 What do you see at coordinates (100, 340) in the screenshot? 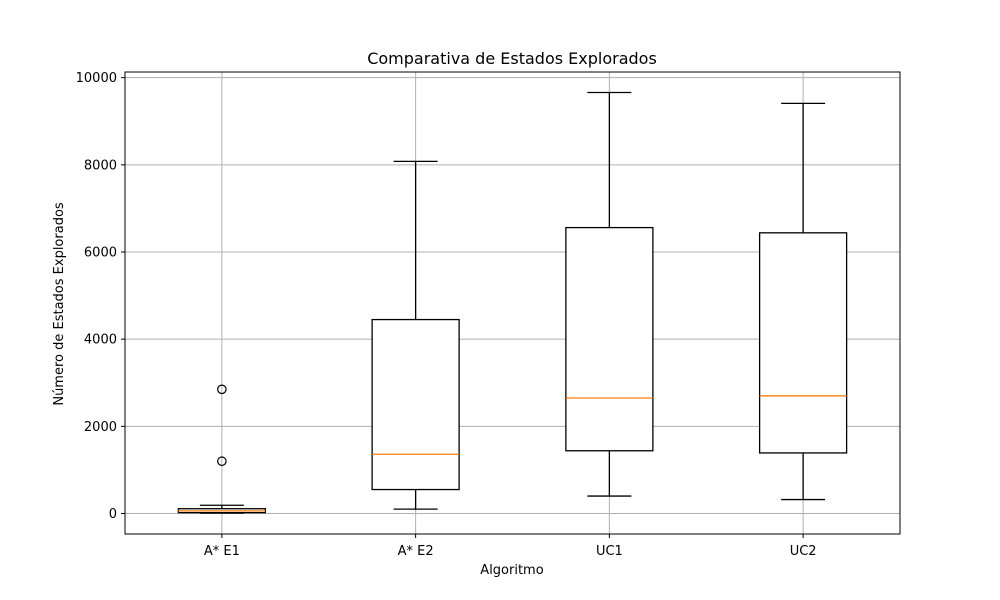
I see `y-tick-label: 4000` at bounding box center [100, 340].